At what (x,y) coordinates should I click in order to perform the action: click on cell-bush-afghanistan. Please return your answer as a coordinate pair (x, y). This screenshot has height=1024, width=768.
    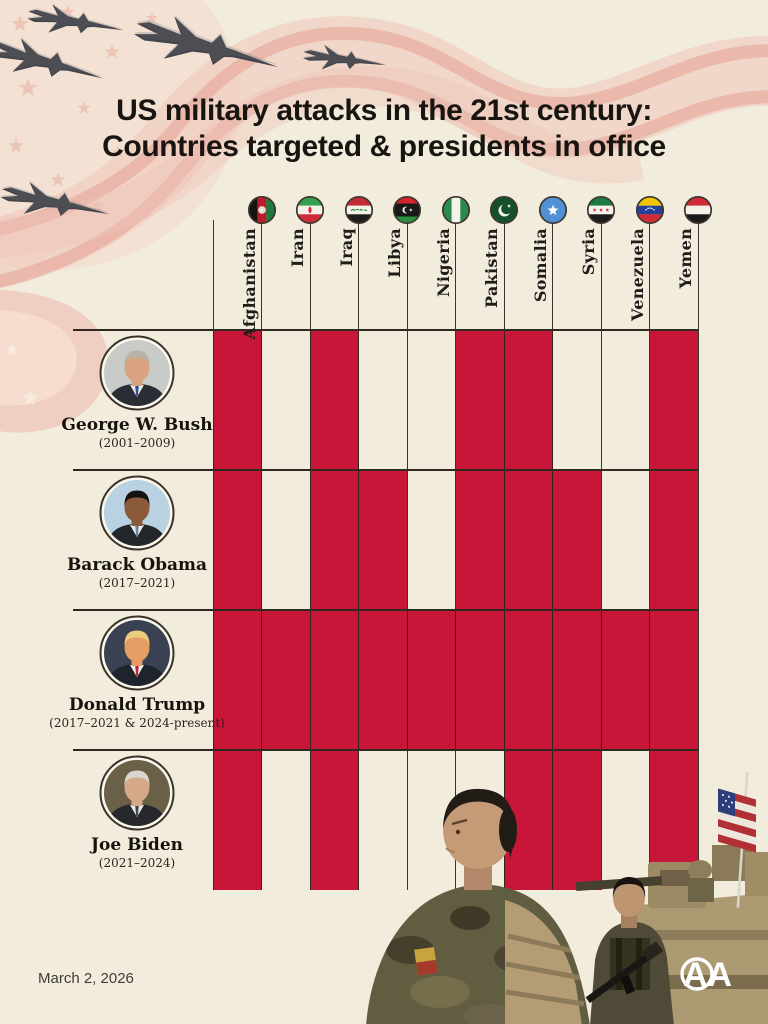
    Looking at the image, I should click on (237, 400).